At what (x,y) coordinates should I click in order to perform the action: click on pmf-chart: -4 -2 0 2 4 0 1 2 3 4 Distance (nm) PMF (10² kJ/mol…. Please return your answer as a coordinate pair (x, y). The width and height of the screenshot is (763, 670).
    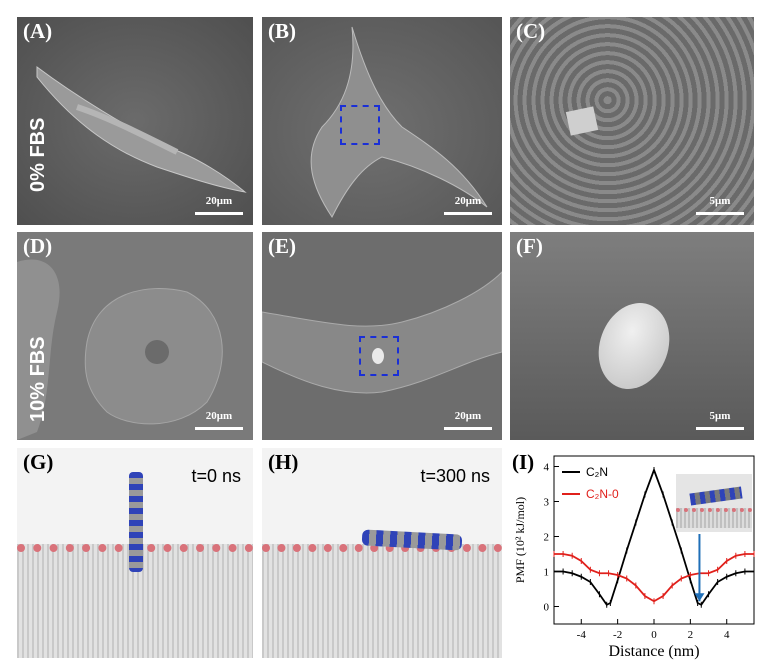
    Looking at the image, I should click on (634, 557).